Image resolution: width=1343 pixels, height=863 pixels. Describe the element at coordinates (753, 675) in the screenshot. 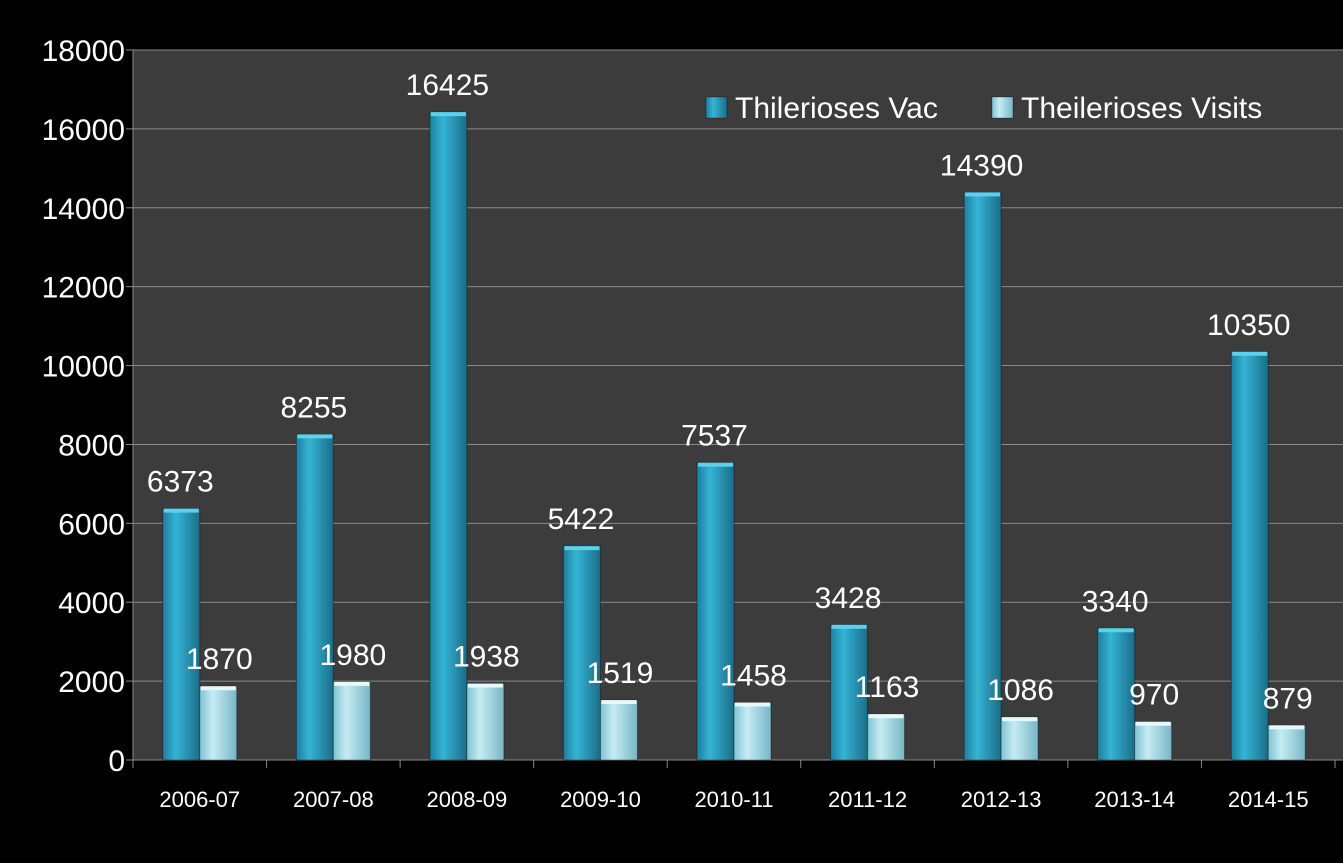

I see `data-label: 1458` at that location.